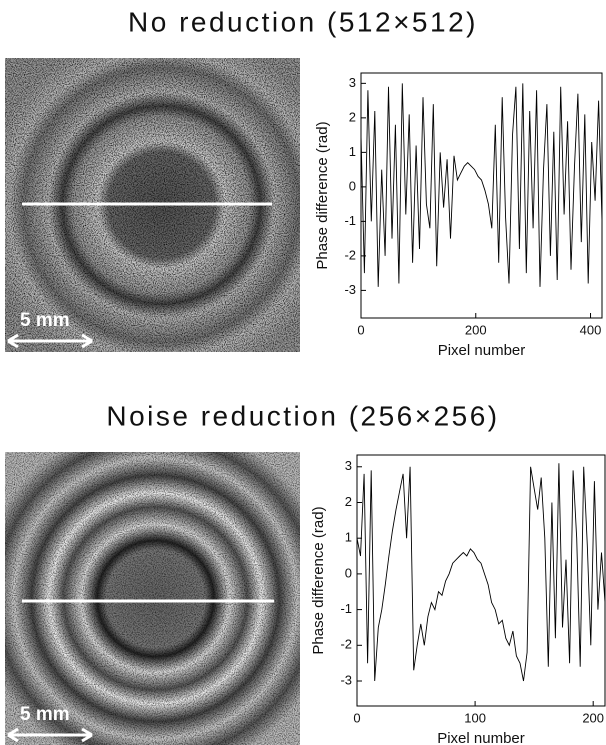 Image resolution: width=606 pixels, height=745 pixels. Describe the element at coordinates (303, 21) in the screenshot. I see `chart-title: No reduction (512×512)` at that location.